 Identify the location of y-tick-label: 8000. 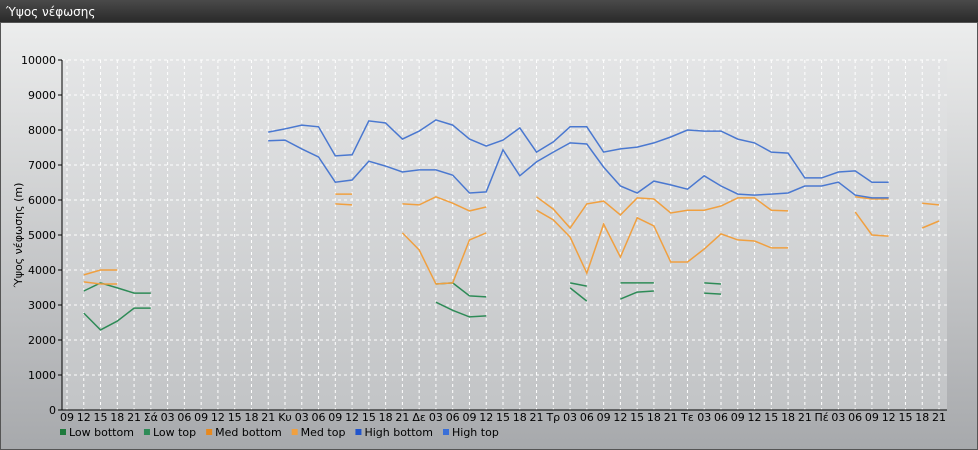
(42, 130).